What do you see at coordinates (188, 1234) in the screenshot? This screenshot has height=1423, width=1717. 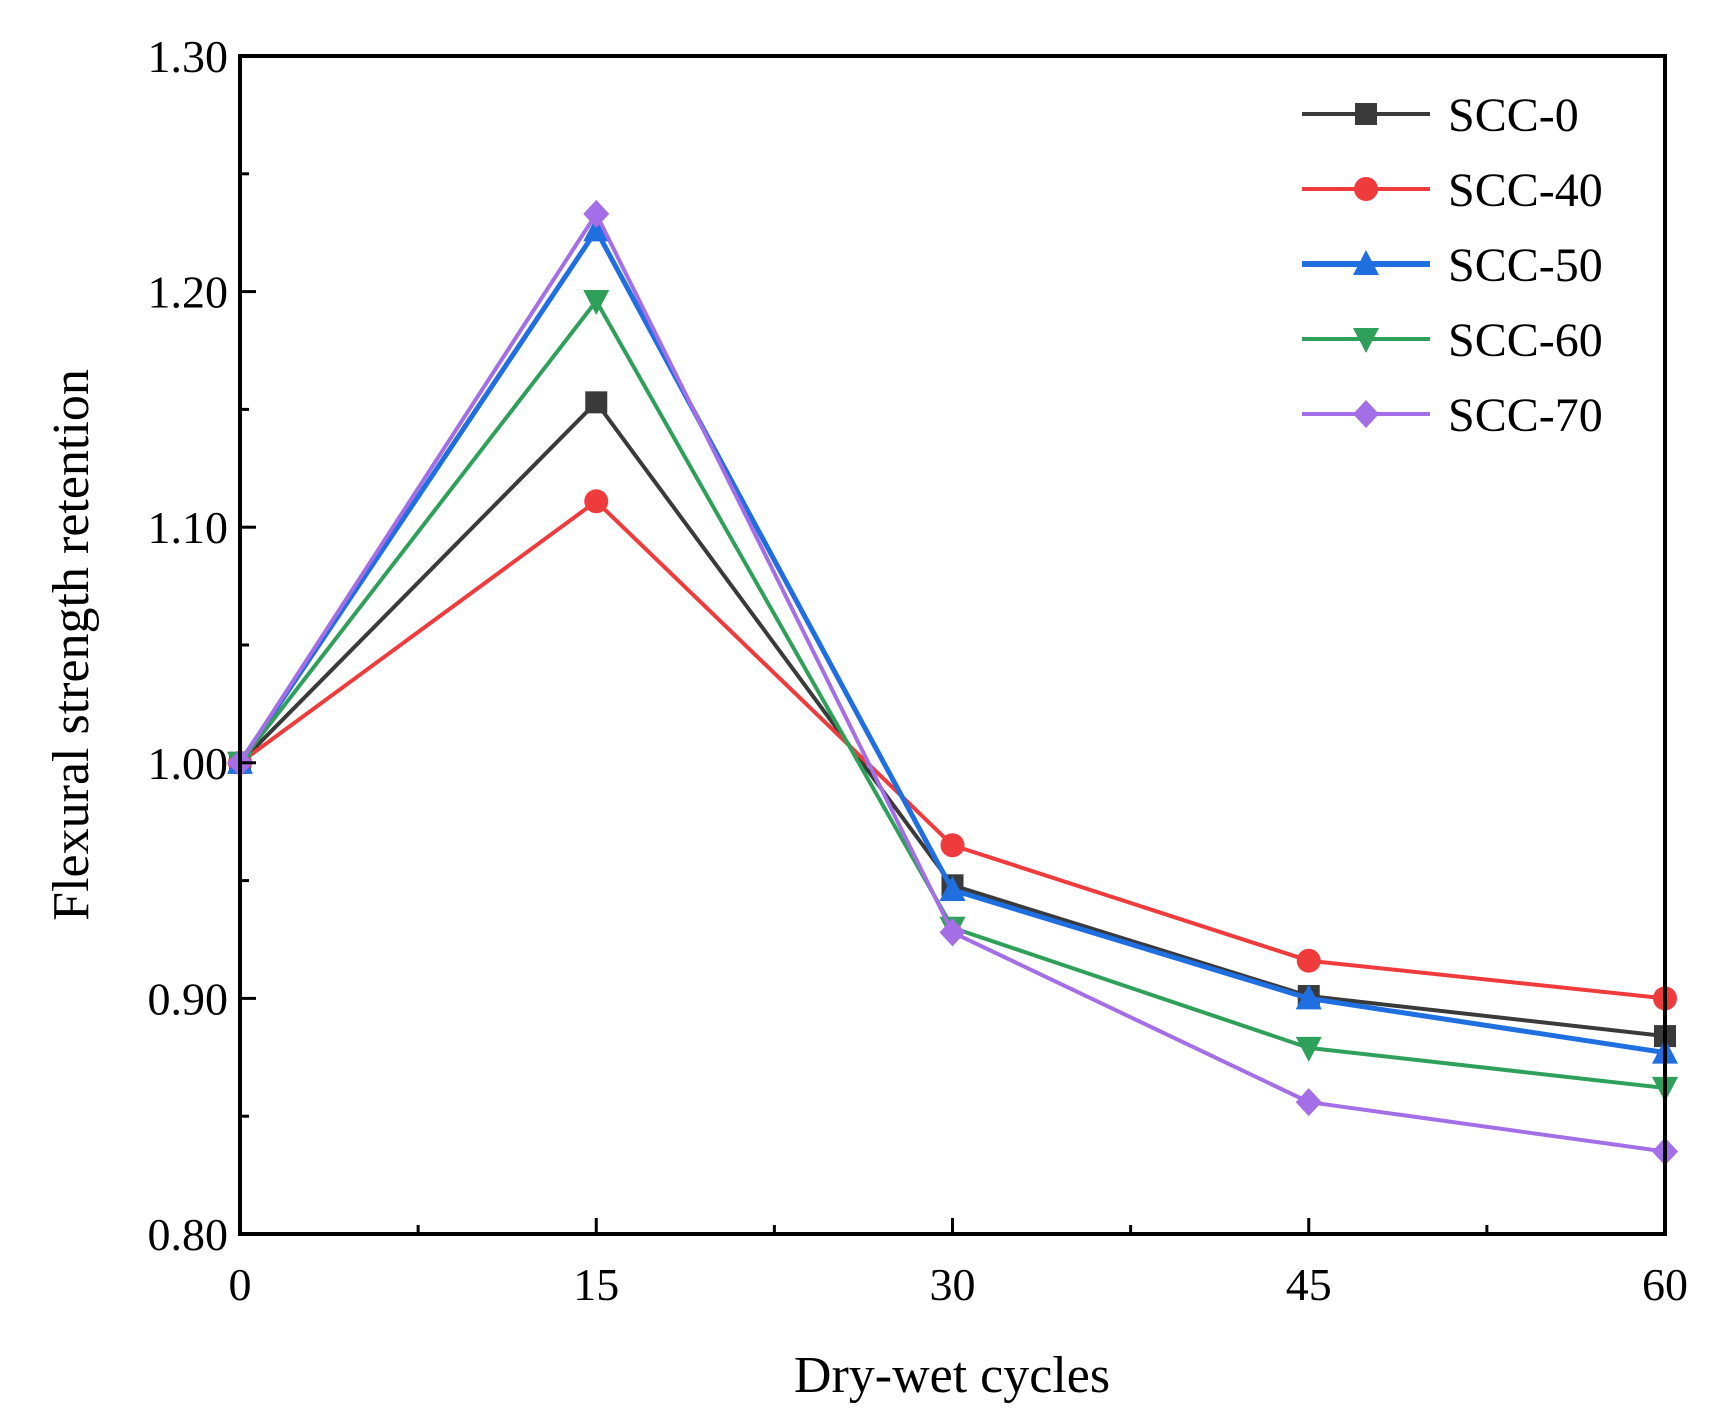 I see `y-tick-label: 0.80` at bounding box center [188, 1234].